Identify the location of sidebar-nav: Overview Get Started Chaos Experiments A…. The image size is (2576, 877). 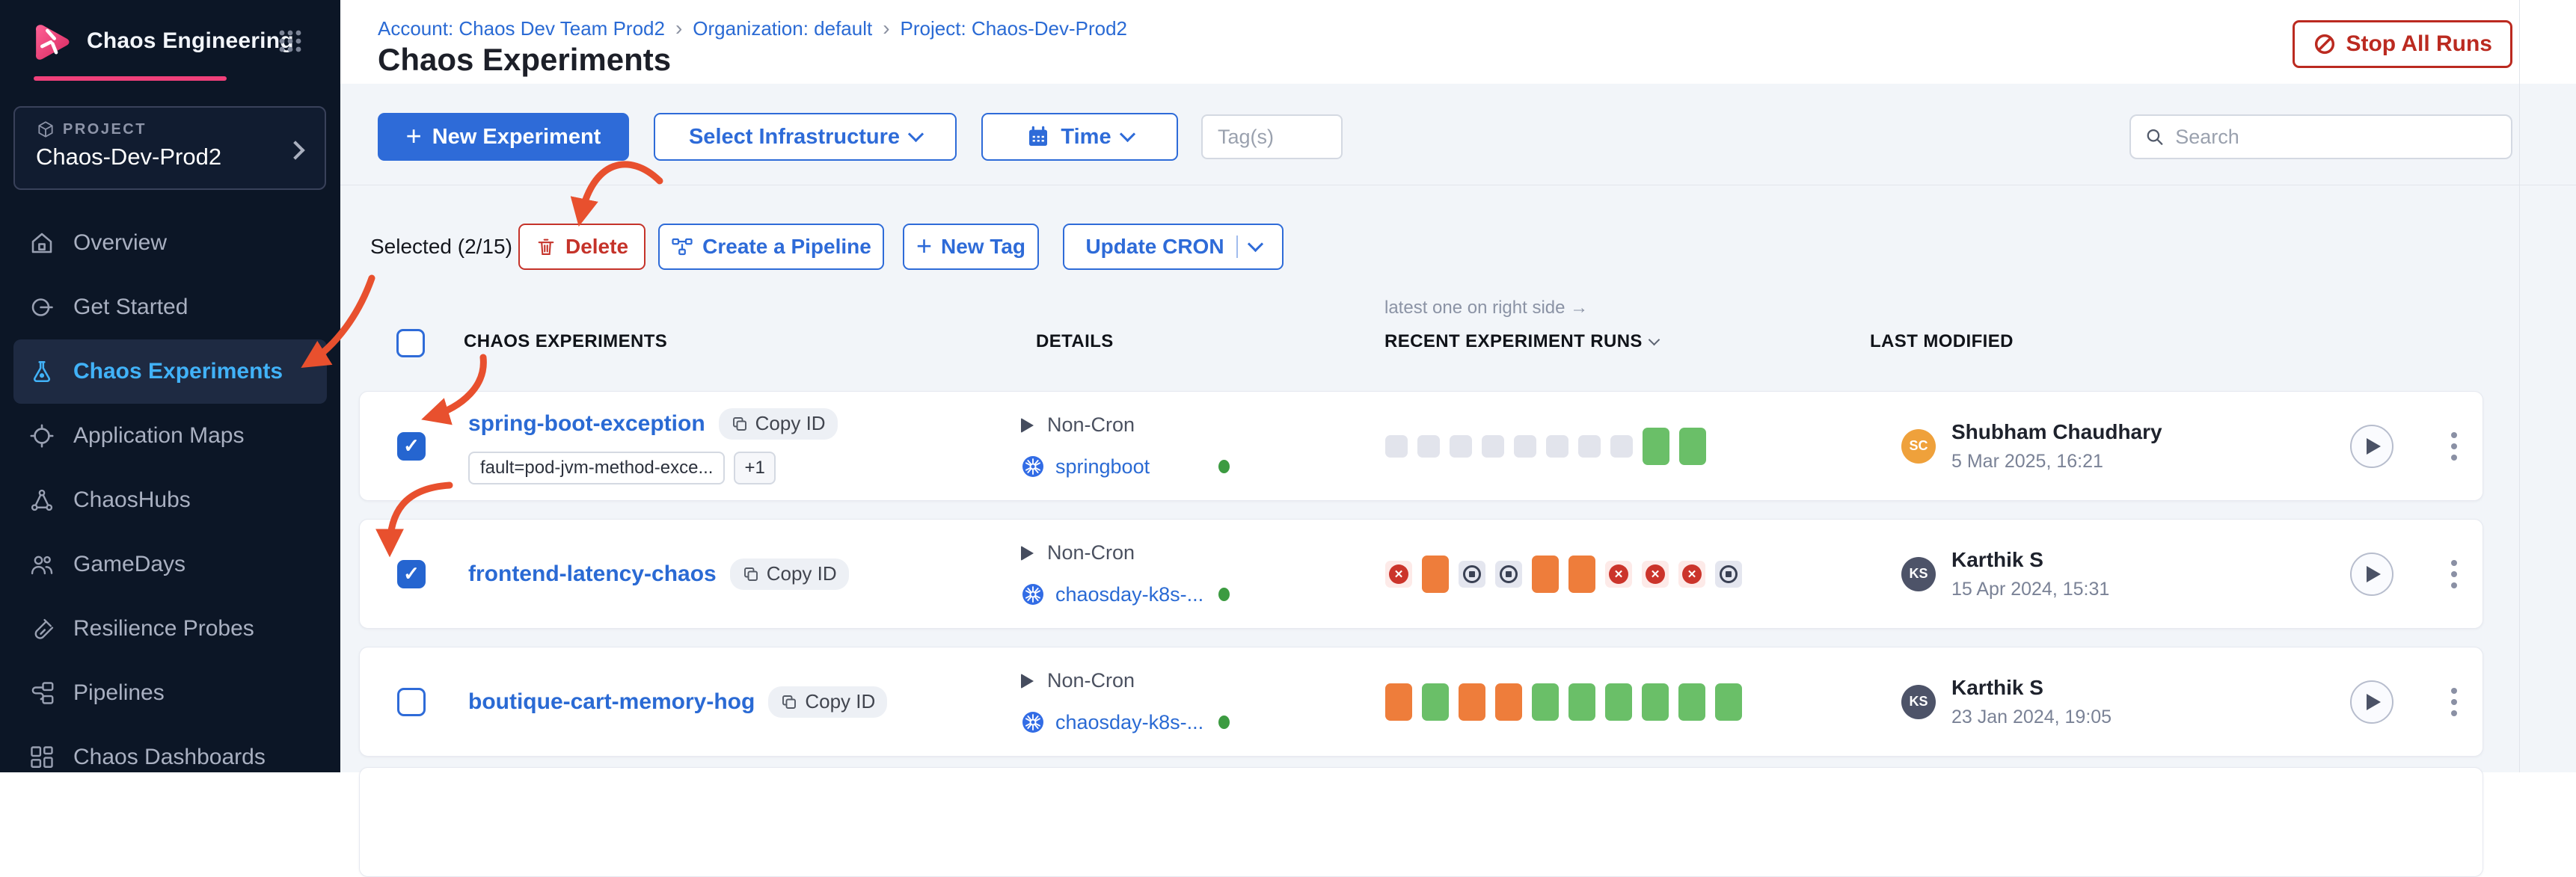
(170, 500).